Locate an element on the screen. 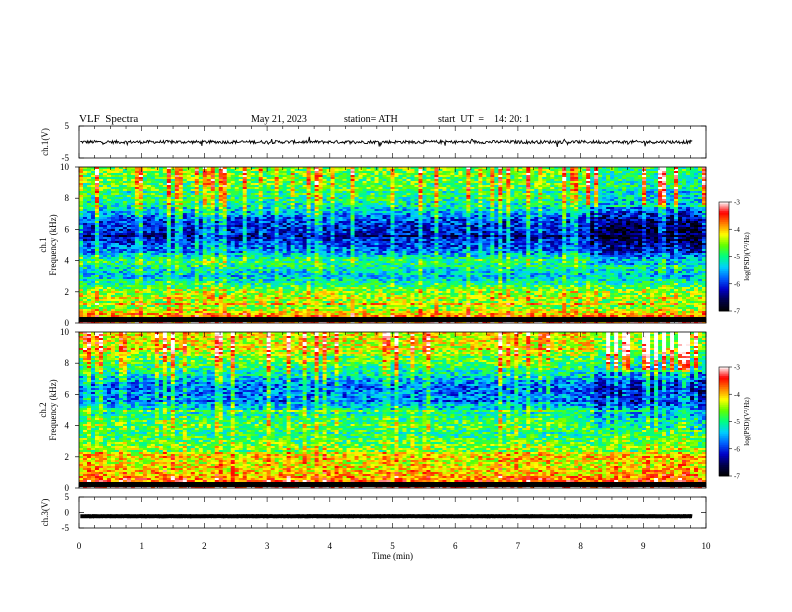 This screenshot has height=612, width=792. ch1-waveform-ytick-label: 5 is located at coordinates (67, 126).